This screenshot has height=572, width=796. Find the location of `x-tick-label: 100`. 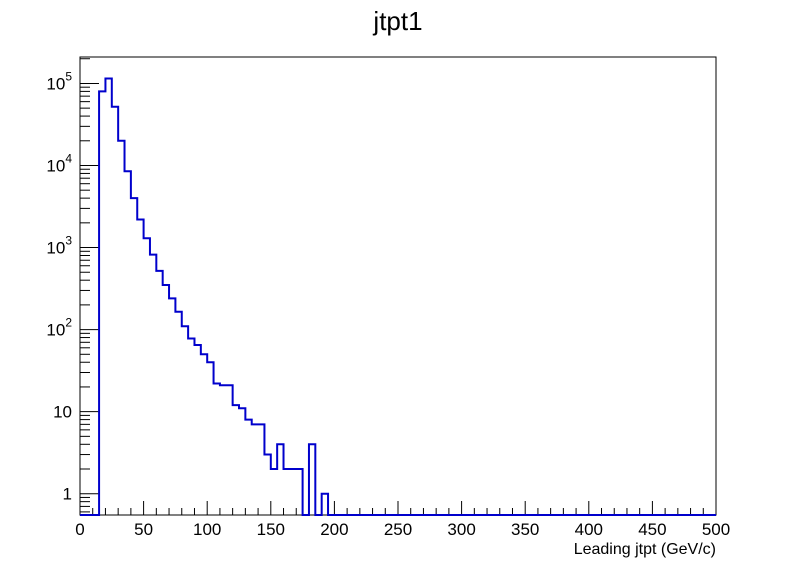

x-tick-label: 100 is located at coordinates (207, 529).